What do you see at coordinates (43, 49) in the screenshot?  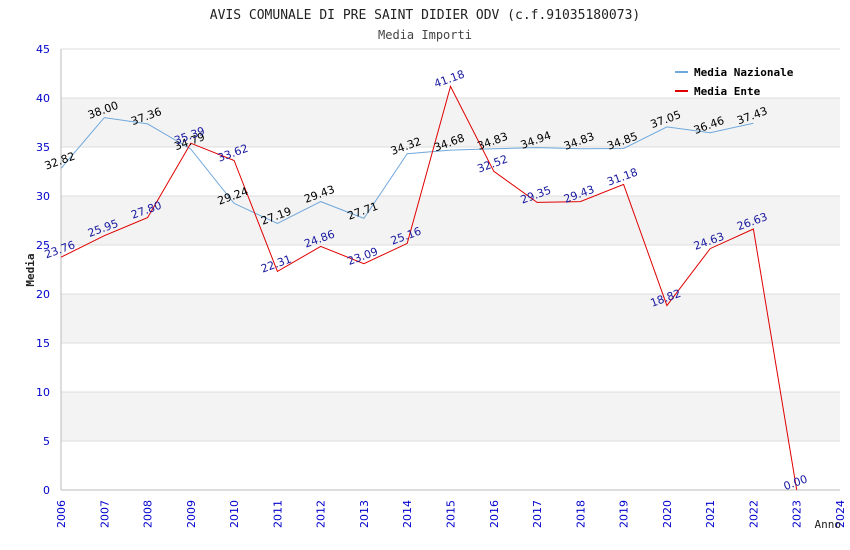 I see `y-tick-label: 45` at bounding box center [43, 49].